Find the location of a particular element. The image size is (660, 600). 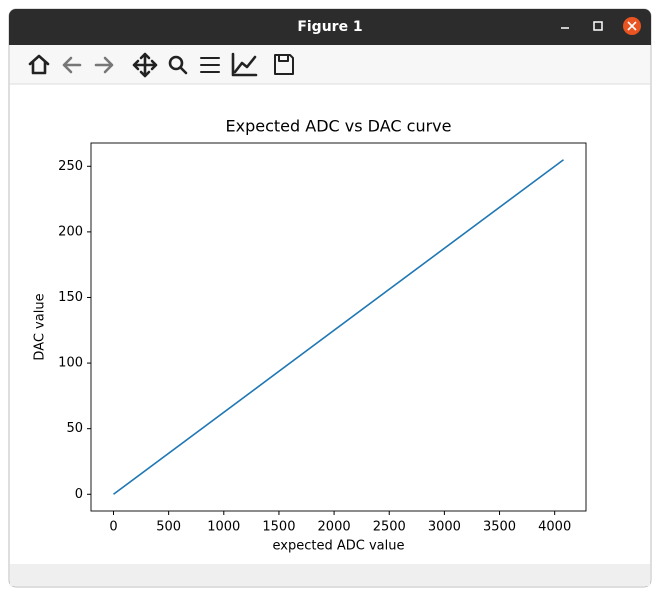

window-title: Figure 1 is located at coordinates (329, 27).